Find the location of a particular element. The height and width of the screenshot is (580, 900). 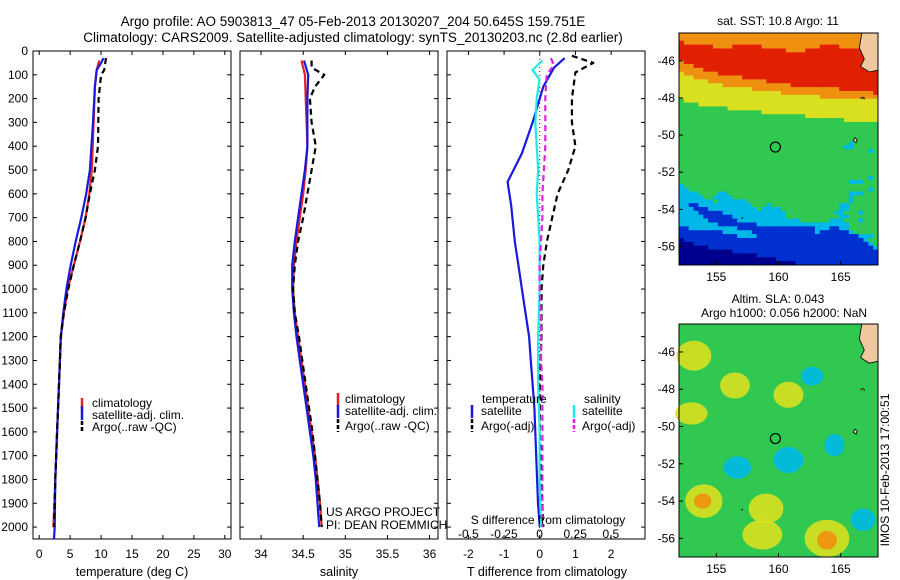

depth-tick-label: 1500 is located at coordinates (14, 408).